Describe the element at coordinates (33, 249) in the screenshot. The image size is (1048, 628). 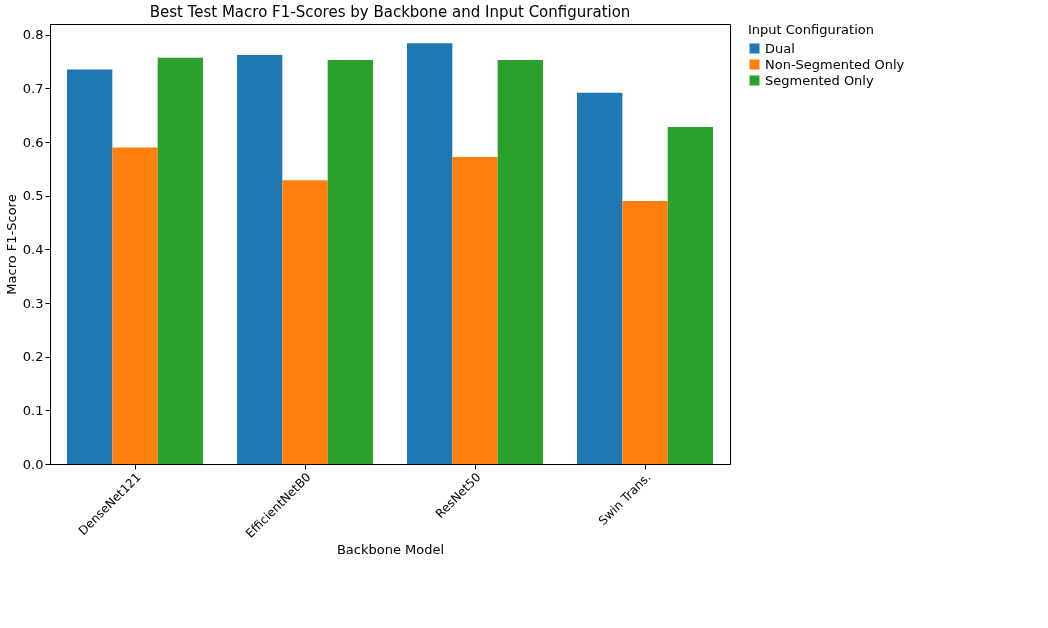
I see `y-tick-label: 0.4` at that location.